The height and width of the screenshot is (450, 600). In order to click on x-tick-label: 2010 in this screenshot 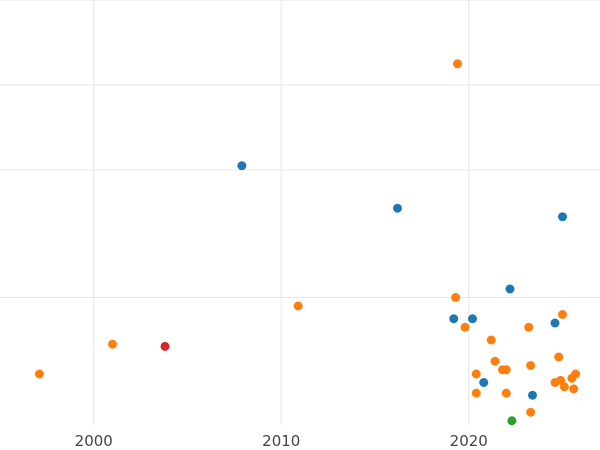, I will do `click(281, 441)`.